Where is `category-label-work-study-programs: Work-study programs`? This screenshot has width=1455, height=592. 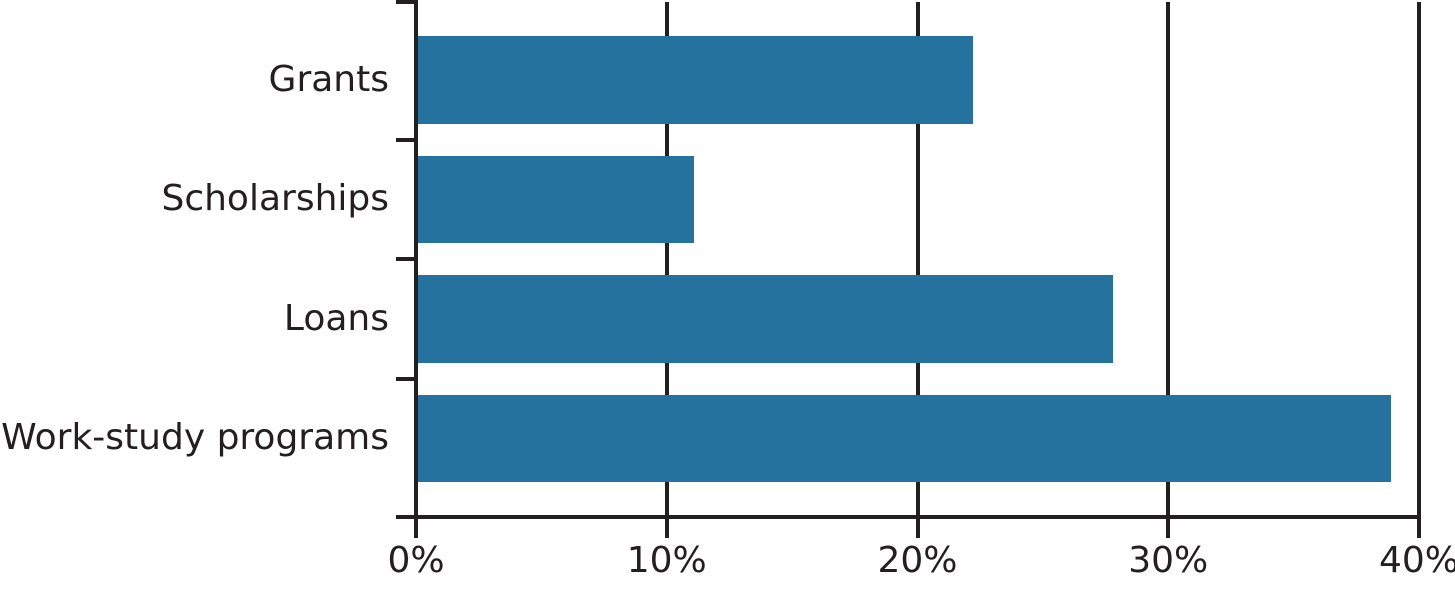 category-label-work-study-programs: Work-study programs is located at coordinates (195, 438).